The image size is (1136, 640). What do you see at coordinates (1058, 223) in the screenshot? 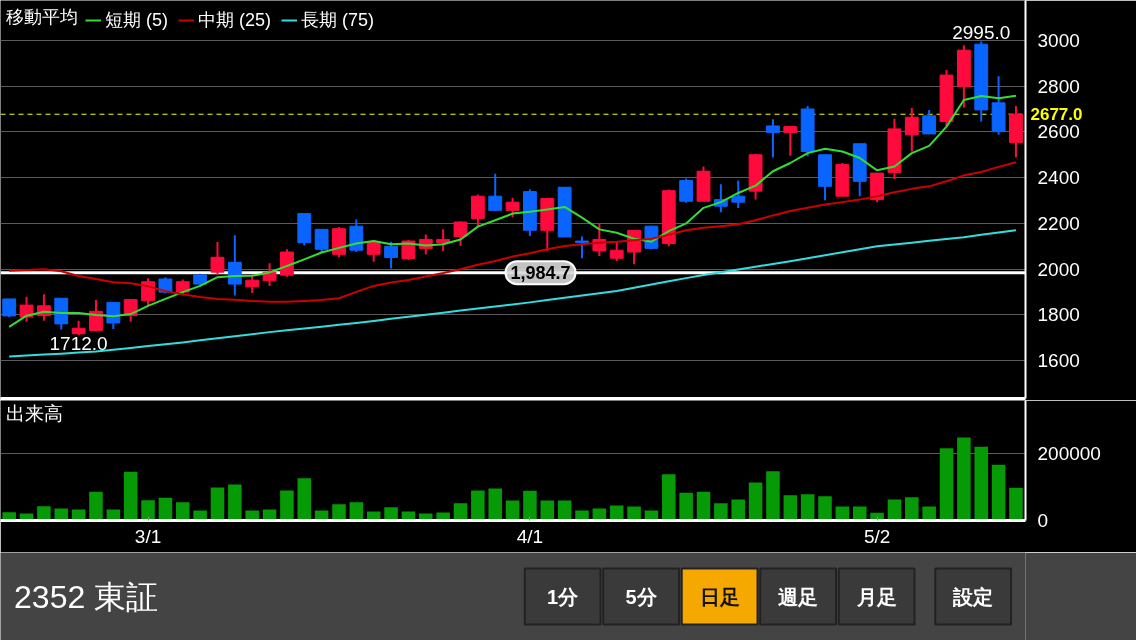
I see `y-tick-label: 2200` at bounding box center [1058, 223].